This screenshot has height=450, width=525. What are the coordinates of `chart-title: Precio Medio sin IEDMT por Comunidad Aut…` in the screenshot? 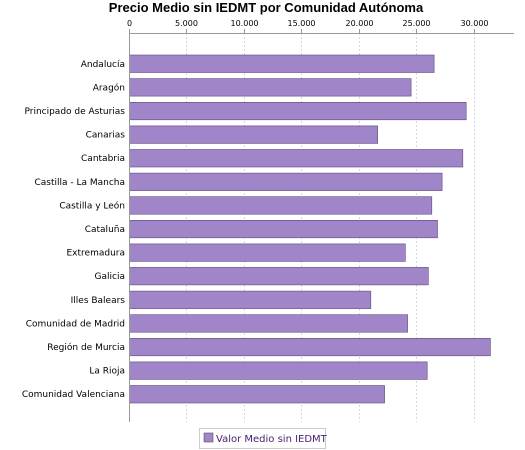 It's located at (266, 7).